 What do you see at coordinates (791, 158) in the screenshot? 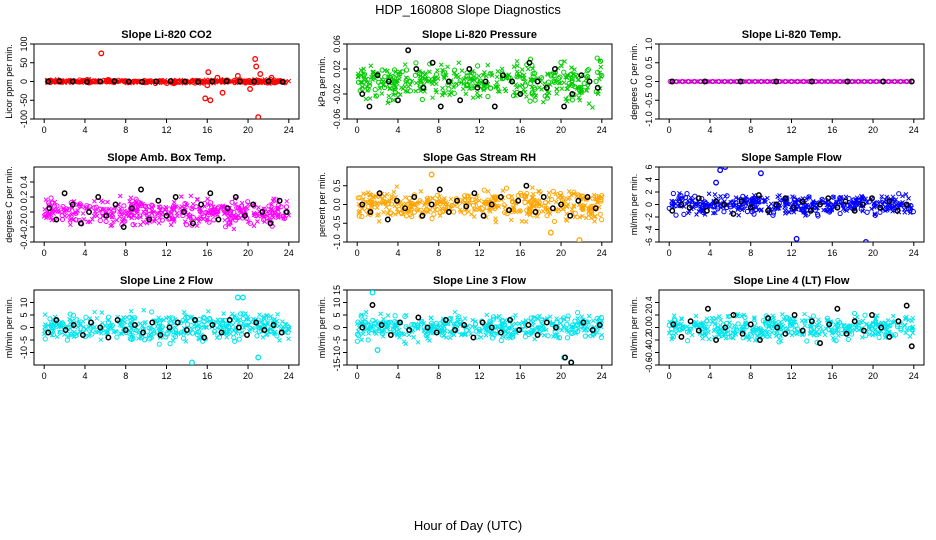
I see `panel-title: Slope Sample Flow` at bounding box center [791, 158].